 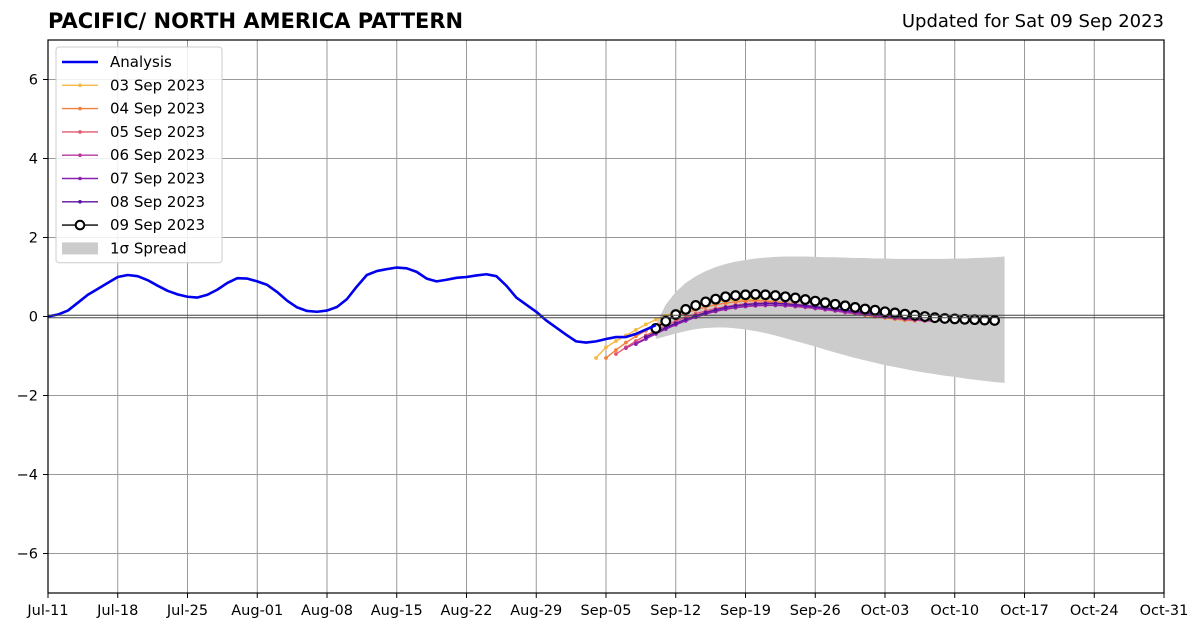 What do you see at coordinates (33, 239) in the screenshot?
I see `y-tick-label: 2` at bounding box center [33, 239].